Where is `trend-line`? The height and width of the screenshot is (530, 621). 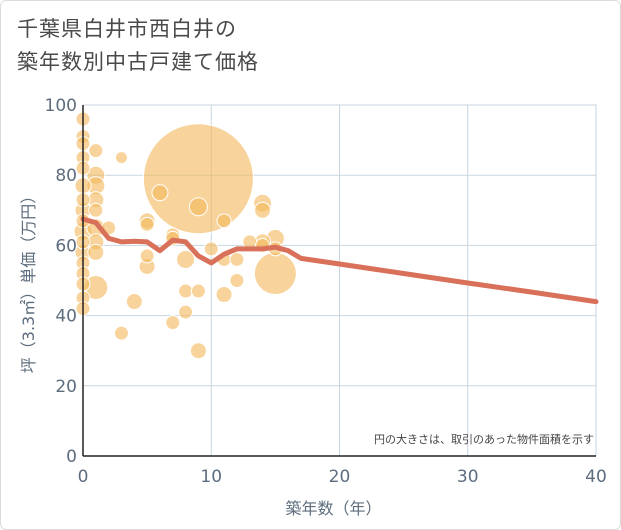 trend-line is located at coordinates (339, 260).